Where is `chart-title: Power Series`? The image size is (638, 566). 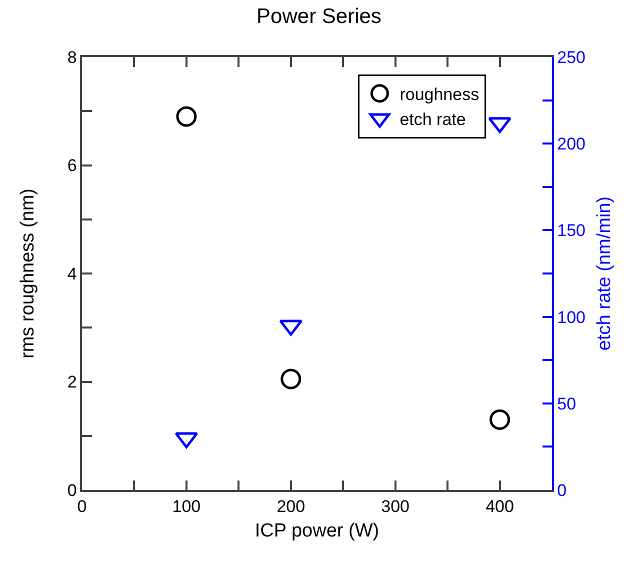
chart-title: Power Series is located at coordinates (319, 16).